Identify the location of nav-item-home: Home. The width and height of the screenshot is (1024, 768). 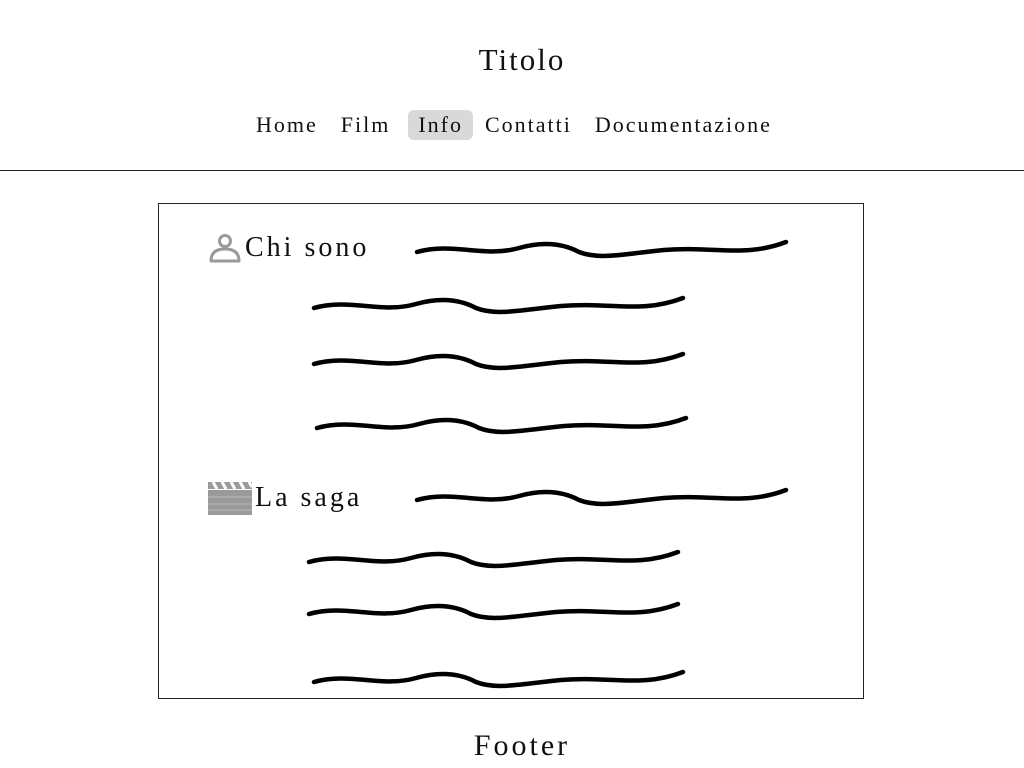
(287, 124).